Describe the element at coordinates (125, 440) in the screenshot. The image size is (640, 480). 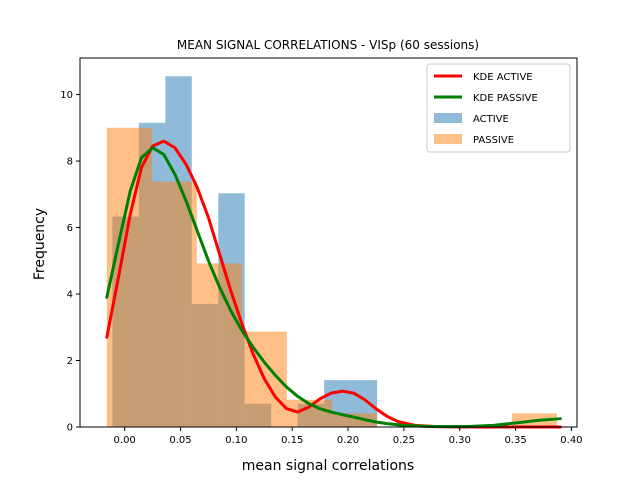
I see `x-tick-label: 0.00` at that location.